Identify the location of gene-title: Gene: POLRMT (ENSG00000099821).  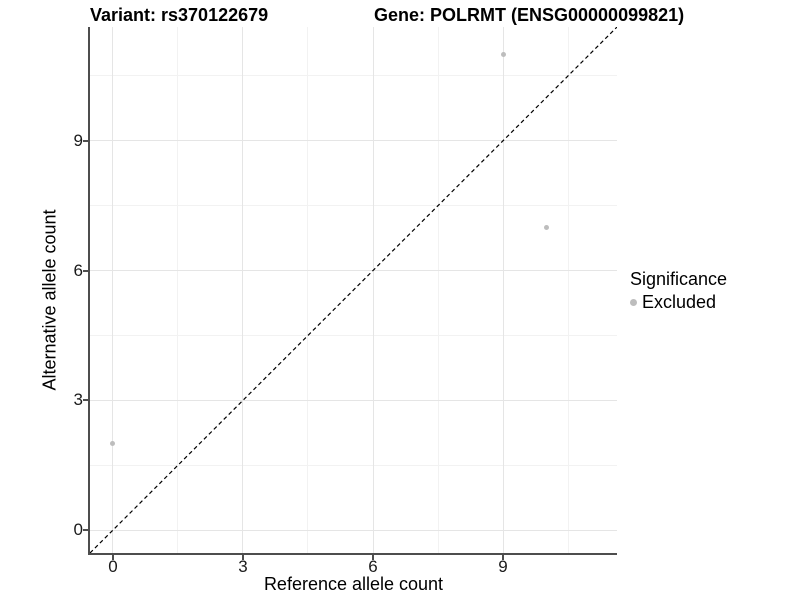
(529, 15).